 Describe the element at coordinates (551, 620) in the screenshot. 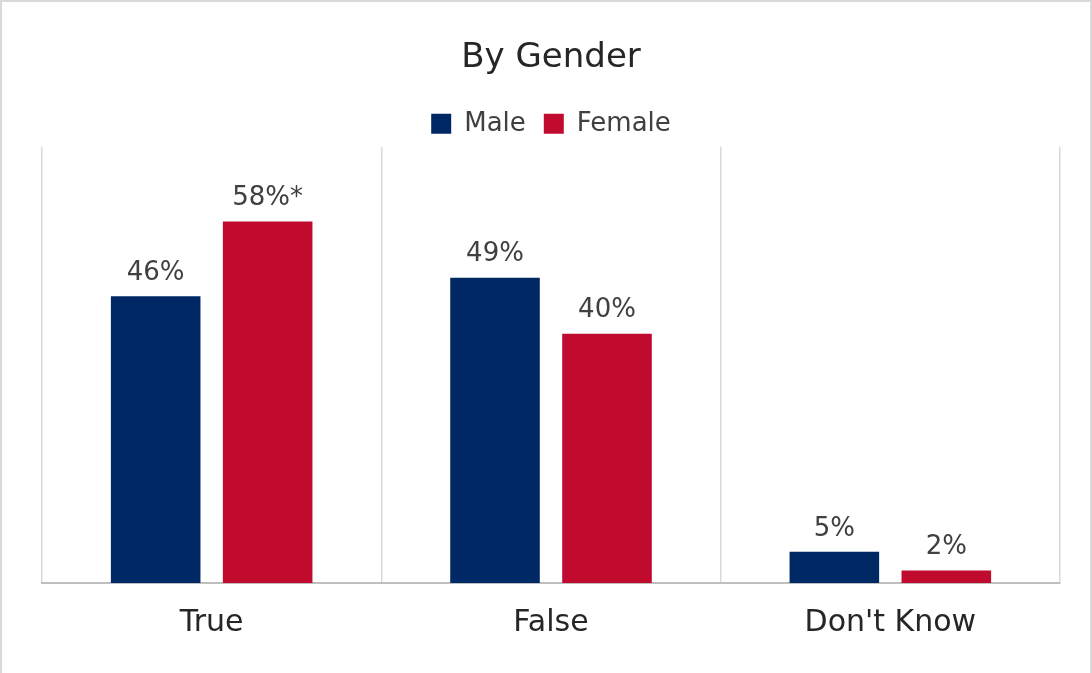

I see `x-tick-label: False` at that location.